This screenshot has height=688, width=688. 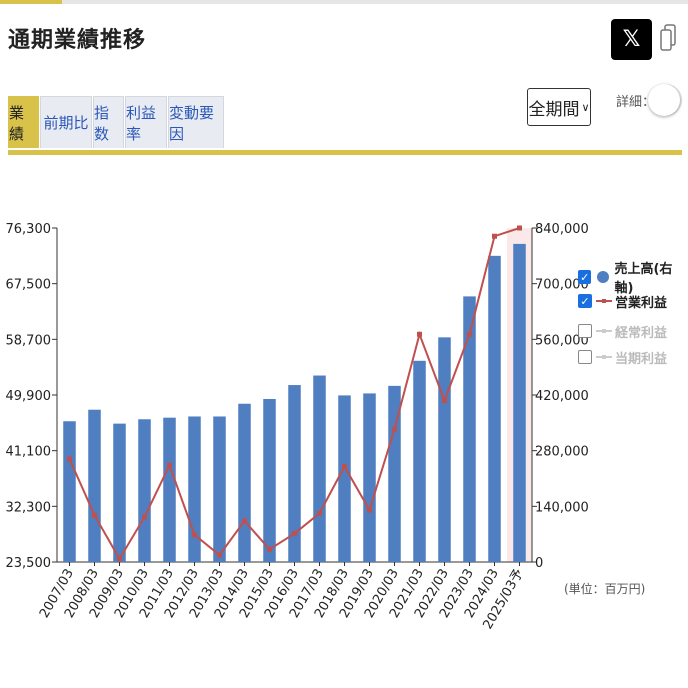 What do you see at coordinates (641, 359) in the screenshot?
I see `legend-label-net: 当期利益` at bounding box center [641, 359].